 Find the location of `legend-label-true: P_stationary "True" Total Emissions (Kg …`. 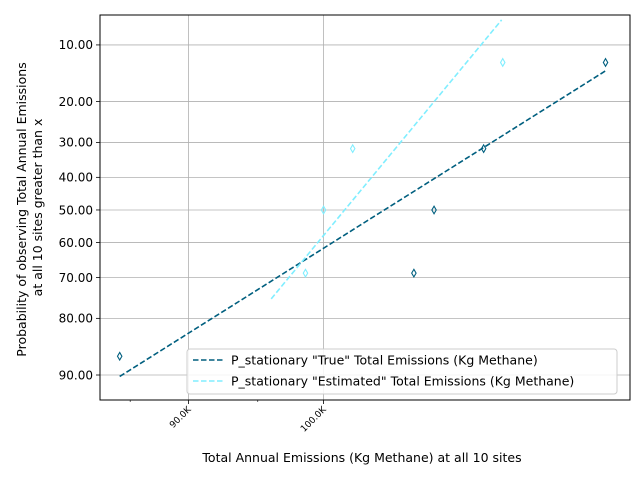

legend-label-true: P_stationary "True" Total Emissions (Kg … is located at coordinates (384, 360).